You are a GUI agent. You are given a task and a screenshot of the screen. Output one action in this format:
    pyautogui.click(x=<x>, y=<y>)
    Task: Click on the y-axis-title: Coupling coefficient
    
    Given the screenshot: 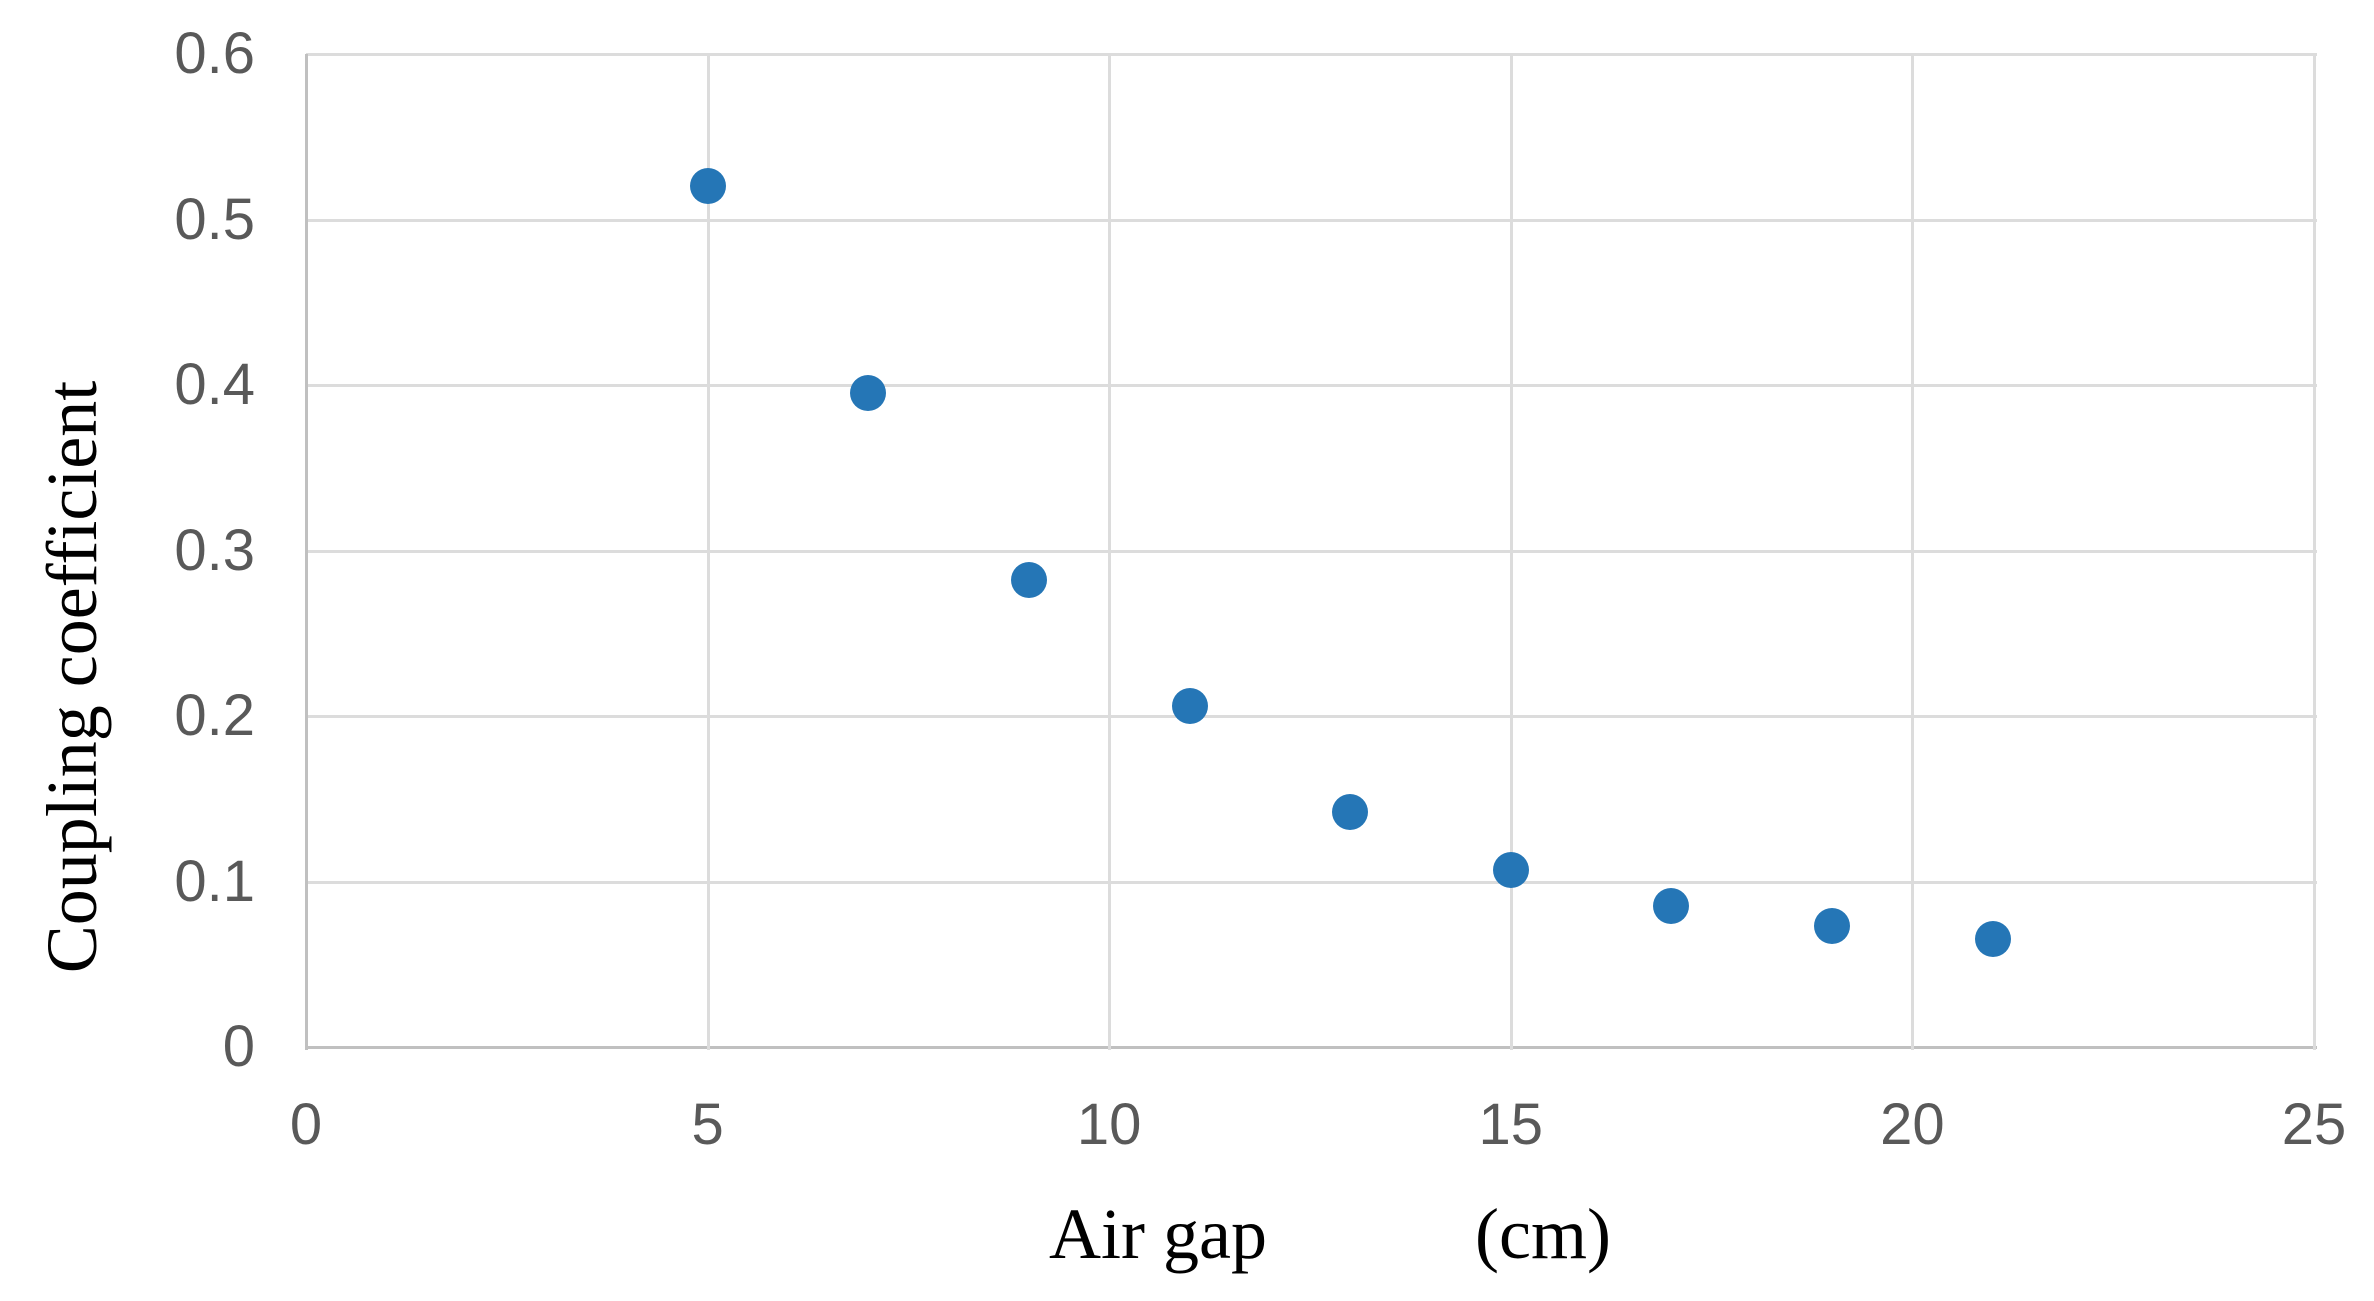 What is the action you would take?
    pyautogui.click(x=72, y=677)
    